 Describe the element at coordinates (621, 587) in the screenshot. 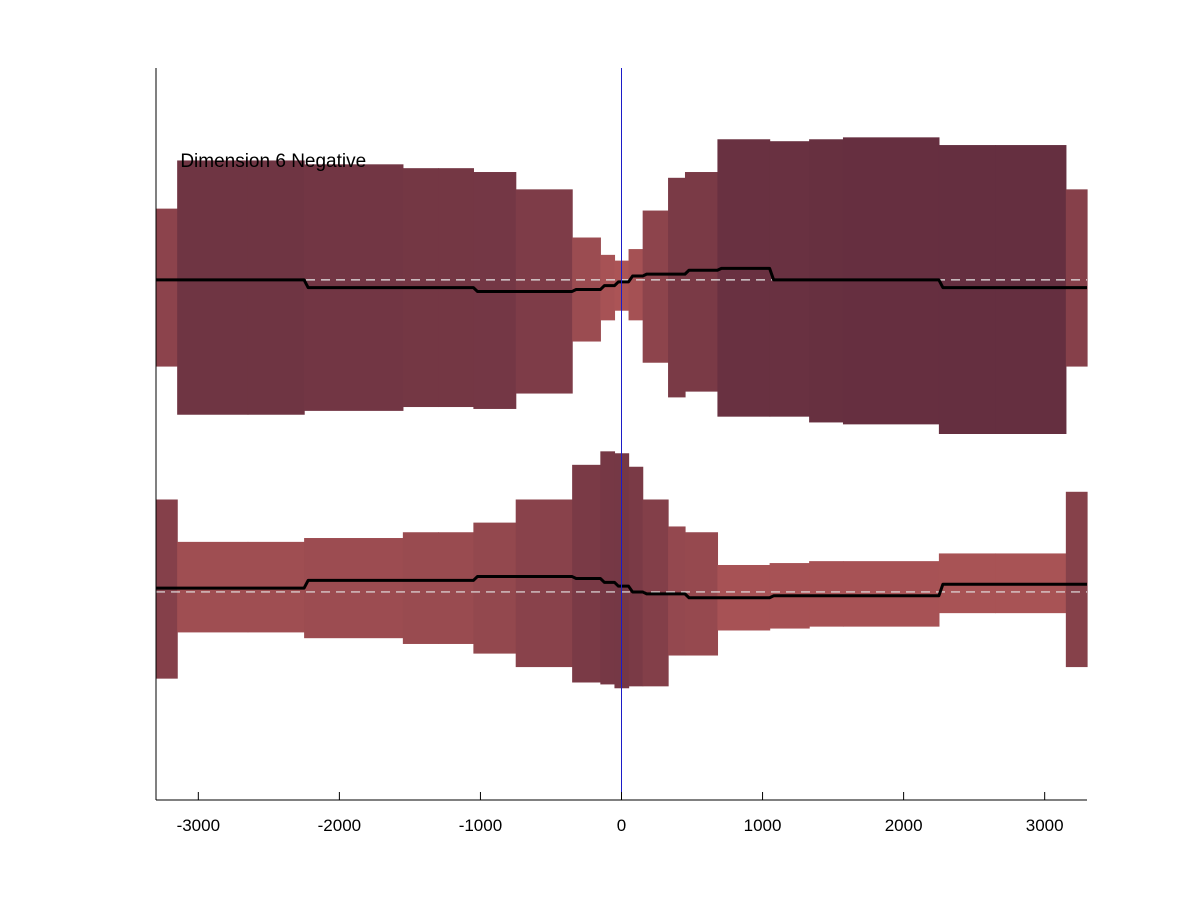

I see `band-2-mean-line` at that location.